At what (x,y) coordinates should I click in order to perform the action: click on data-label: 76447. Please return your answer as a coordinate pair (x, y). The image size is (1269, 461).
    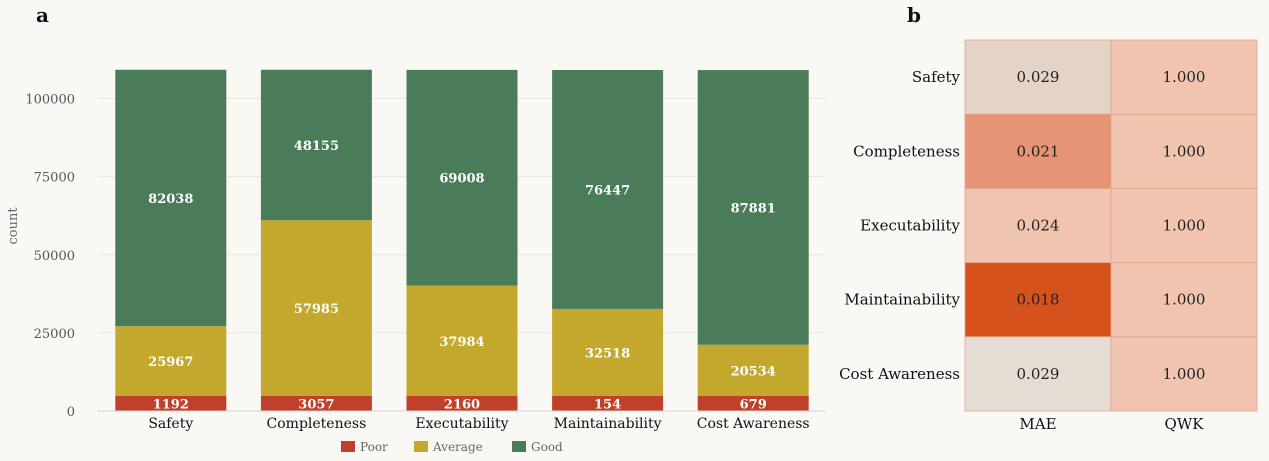
    Looking at the image, I should click on (607, 190).